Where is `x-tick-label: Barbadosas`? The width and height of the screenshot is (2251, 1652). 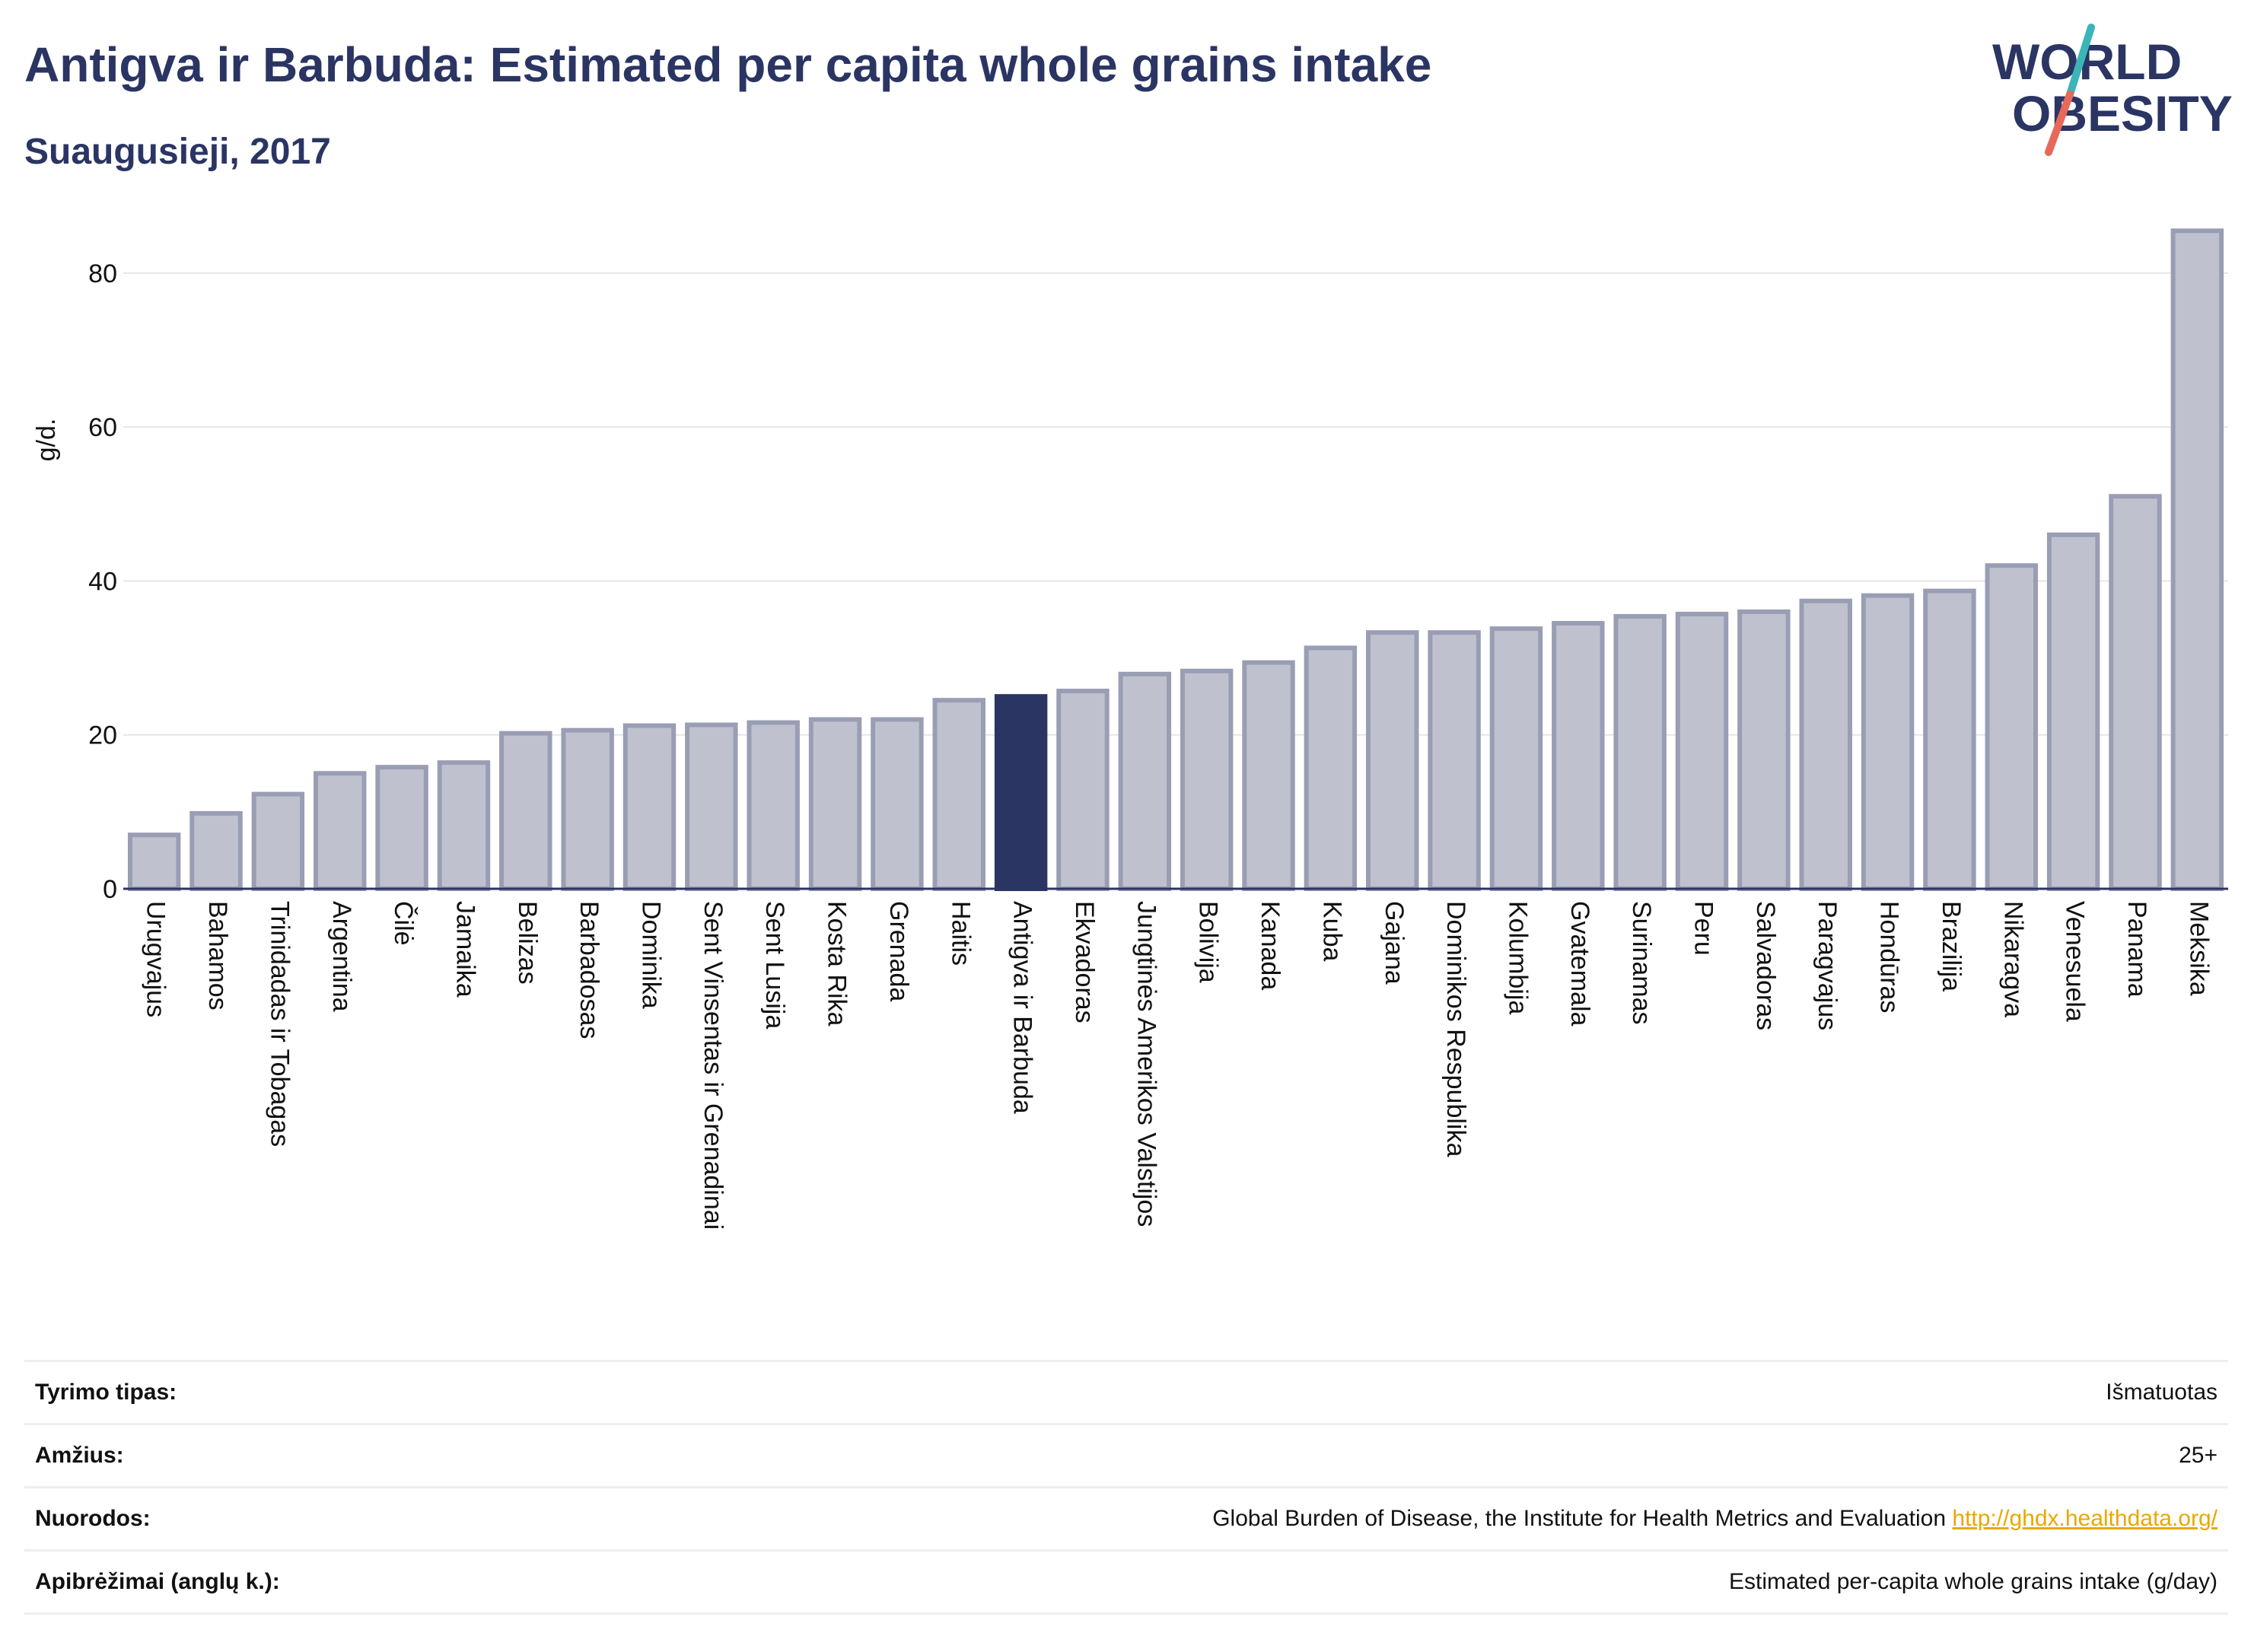
x-tick-label: Barbadosas is located at coordinates (589, 970).